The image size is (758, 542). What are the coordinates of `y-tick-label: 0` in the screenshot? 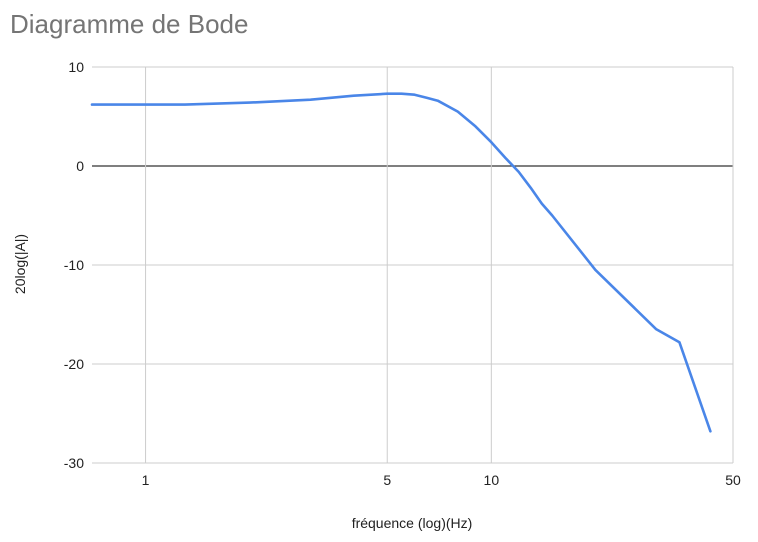 It's located at (80, 166).